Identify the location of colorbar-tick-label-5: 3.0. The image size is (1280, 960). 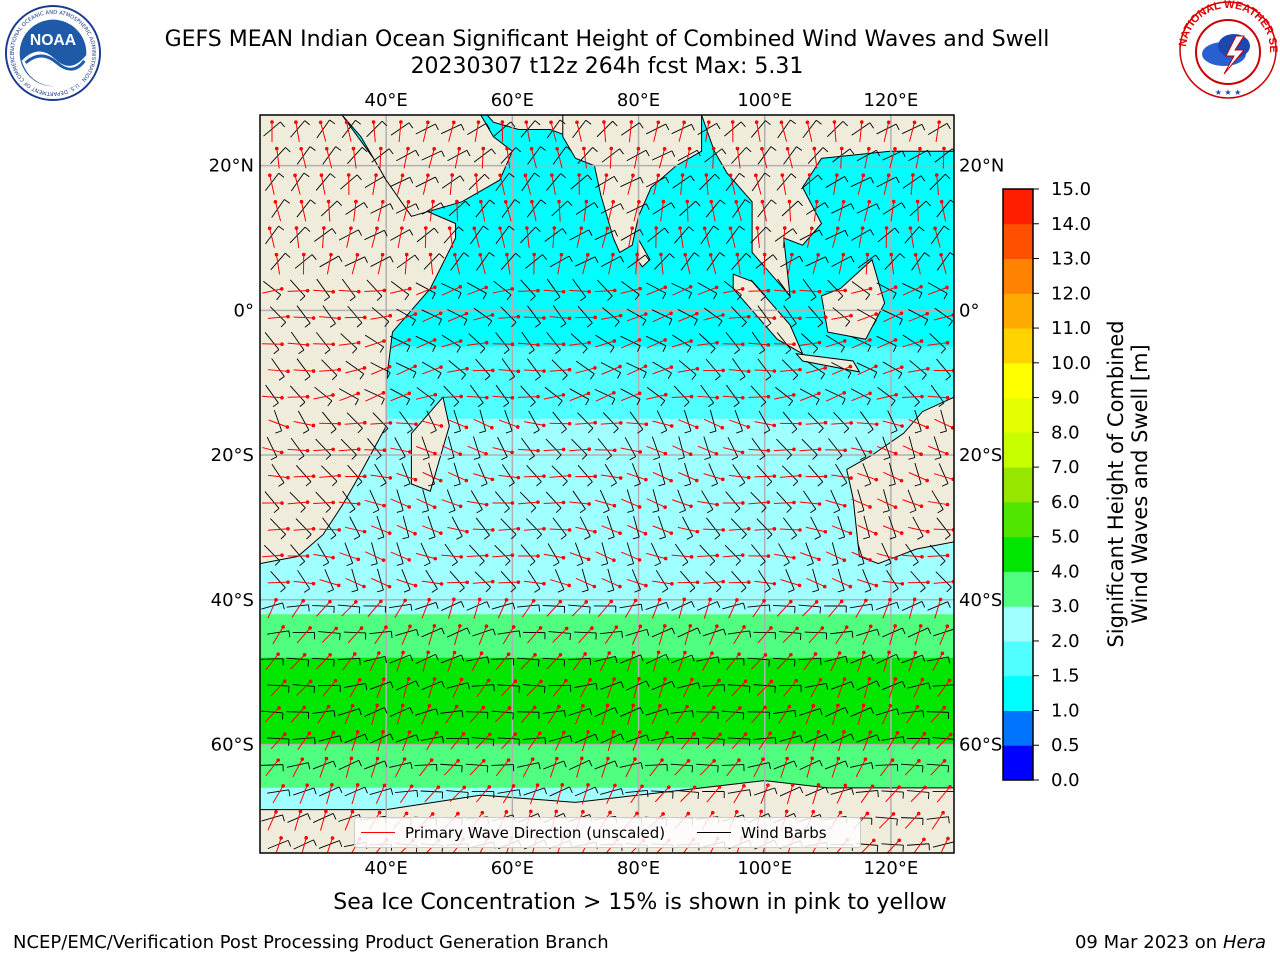
(1065, 606).